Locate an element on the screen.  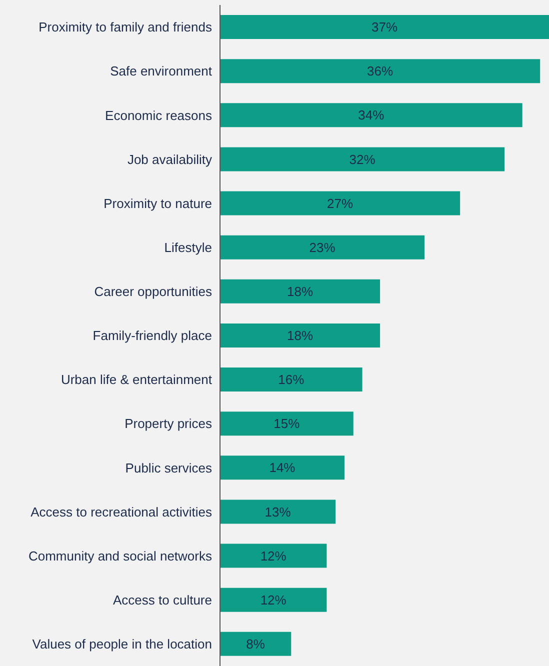
y-tick-label: Economic reasons is located at coordinates (158, 115).